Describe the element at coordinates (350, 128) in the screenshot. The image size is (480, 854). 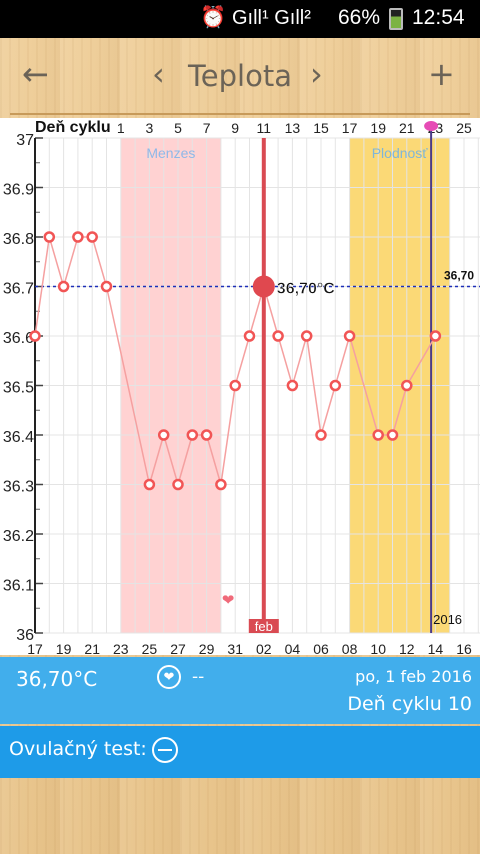
I see `top-tick-label: 17` at that location.